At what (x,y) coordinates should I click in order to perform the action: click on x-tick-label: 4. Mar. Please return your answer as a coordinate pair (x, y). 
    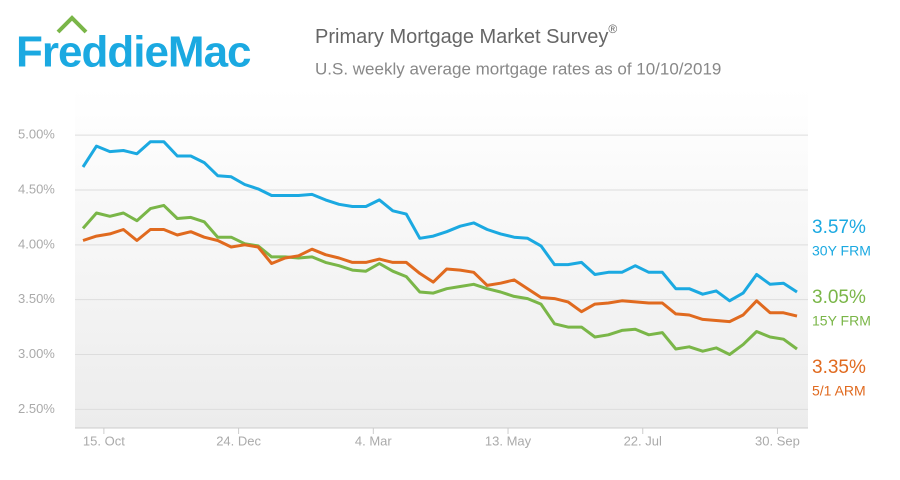
    Looking at the image, I should click on (374, 440).